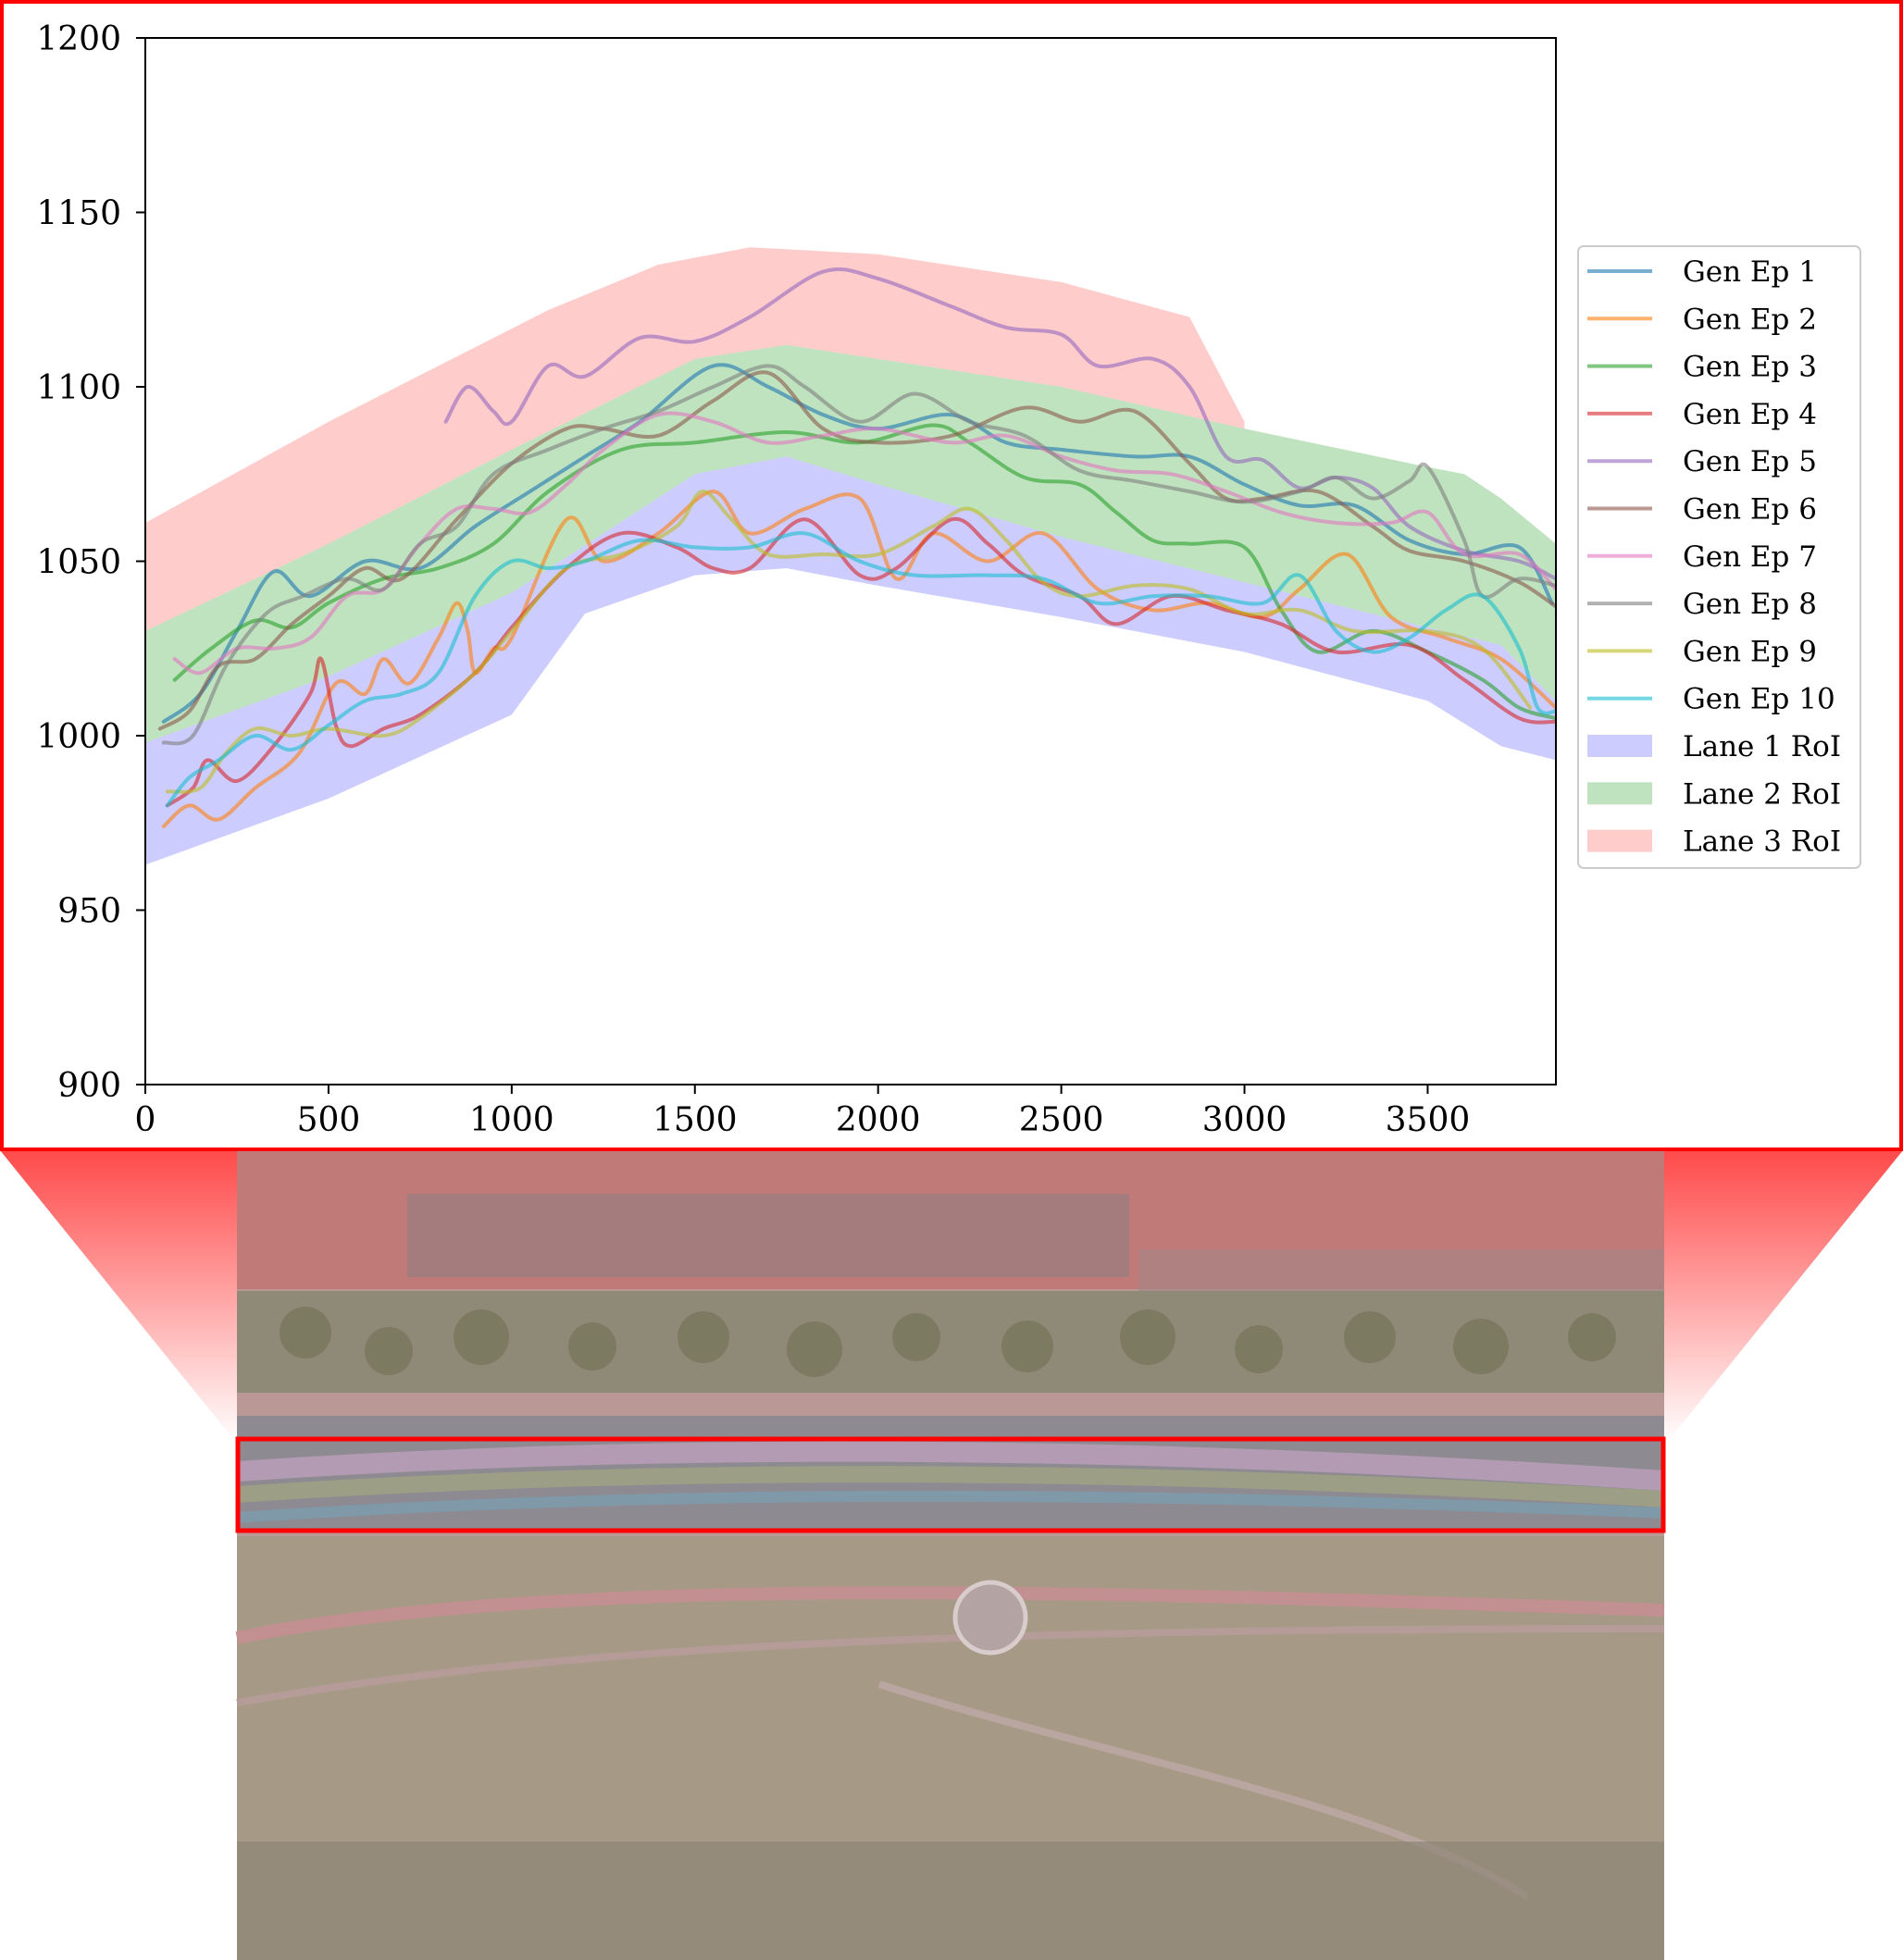  Describe the element at coordinates (879, 1120) in the screenshot. I see `x-tick-label: 2000` at that location.